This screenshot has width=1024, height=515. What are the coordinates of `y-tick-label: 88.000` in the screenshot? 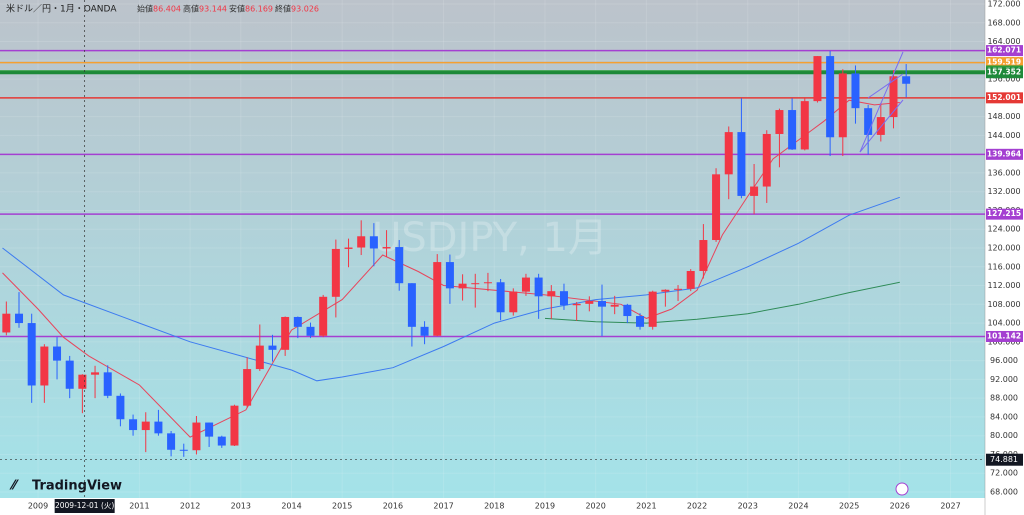 It's located at (1004, 398).